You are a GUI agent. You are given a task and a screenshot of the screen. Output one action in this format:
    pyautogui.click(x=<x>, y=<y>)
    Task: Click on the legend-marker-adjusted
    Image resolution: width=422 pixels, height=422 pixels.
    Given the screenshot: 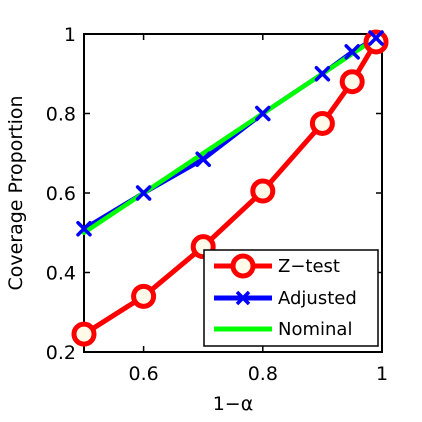 What is the action you would take?
    pyautogui.click(x=243, y=298)
    